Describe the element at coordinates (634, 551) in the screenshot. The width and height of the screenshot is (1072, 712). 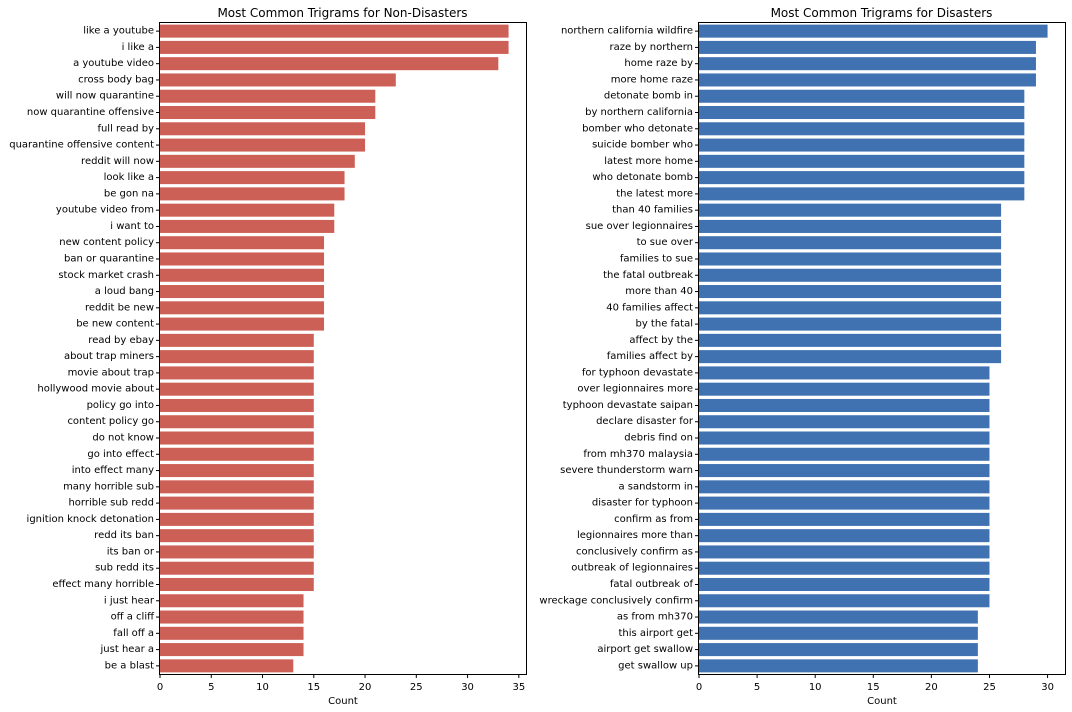
I see `category-label-disasters-32: conclusively confirm as` at that location.